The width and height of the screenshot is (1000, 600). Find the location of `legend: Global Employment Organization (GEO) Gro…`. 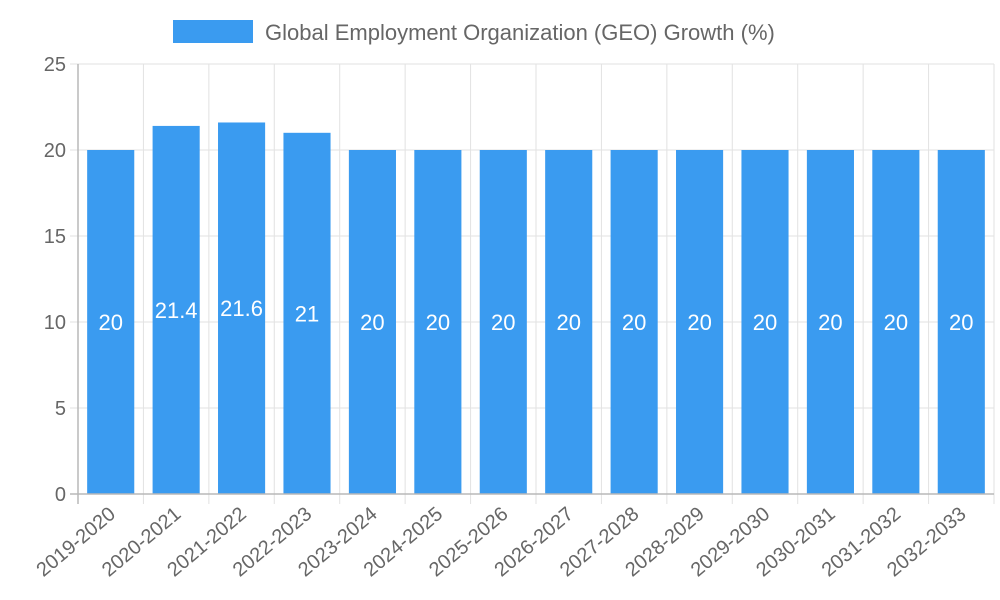

legend: Global Employment Organization (GEO) Gro… is located at coordinates (474, 32).